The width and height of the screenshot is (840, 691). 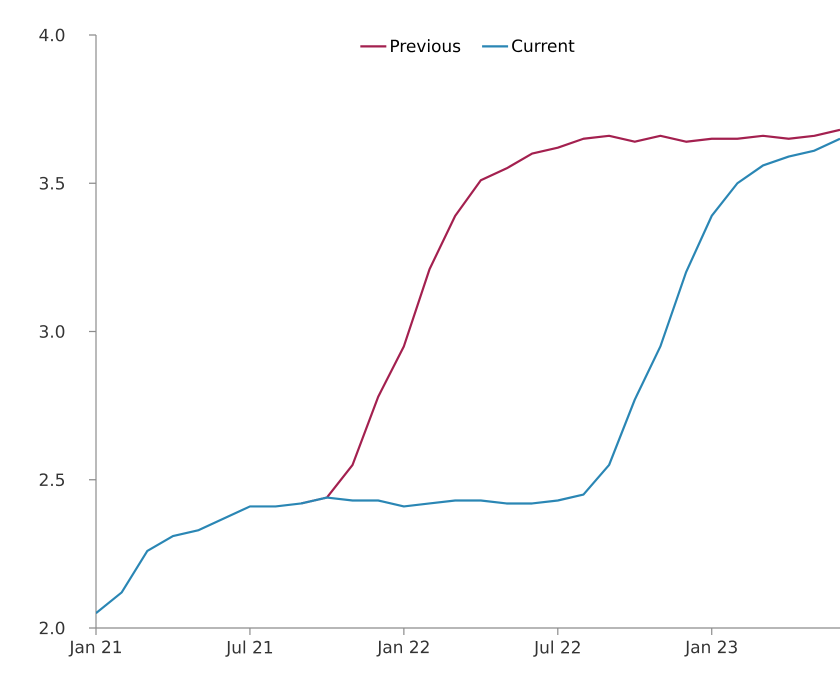 I want to click on x-tick-label: Jul 21, so click(x=248, y=648).